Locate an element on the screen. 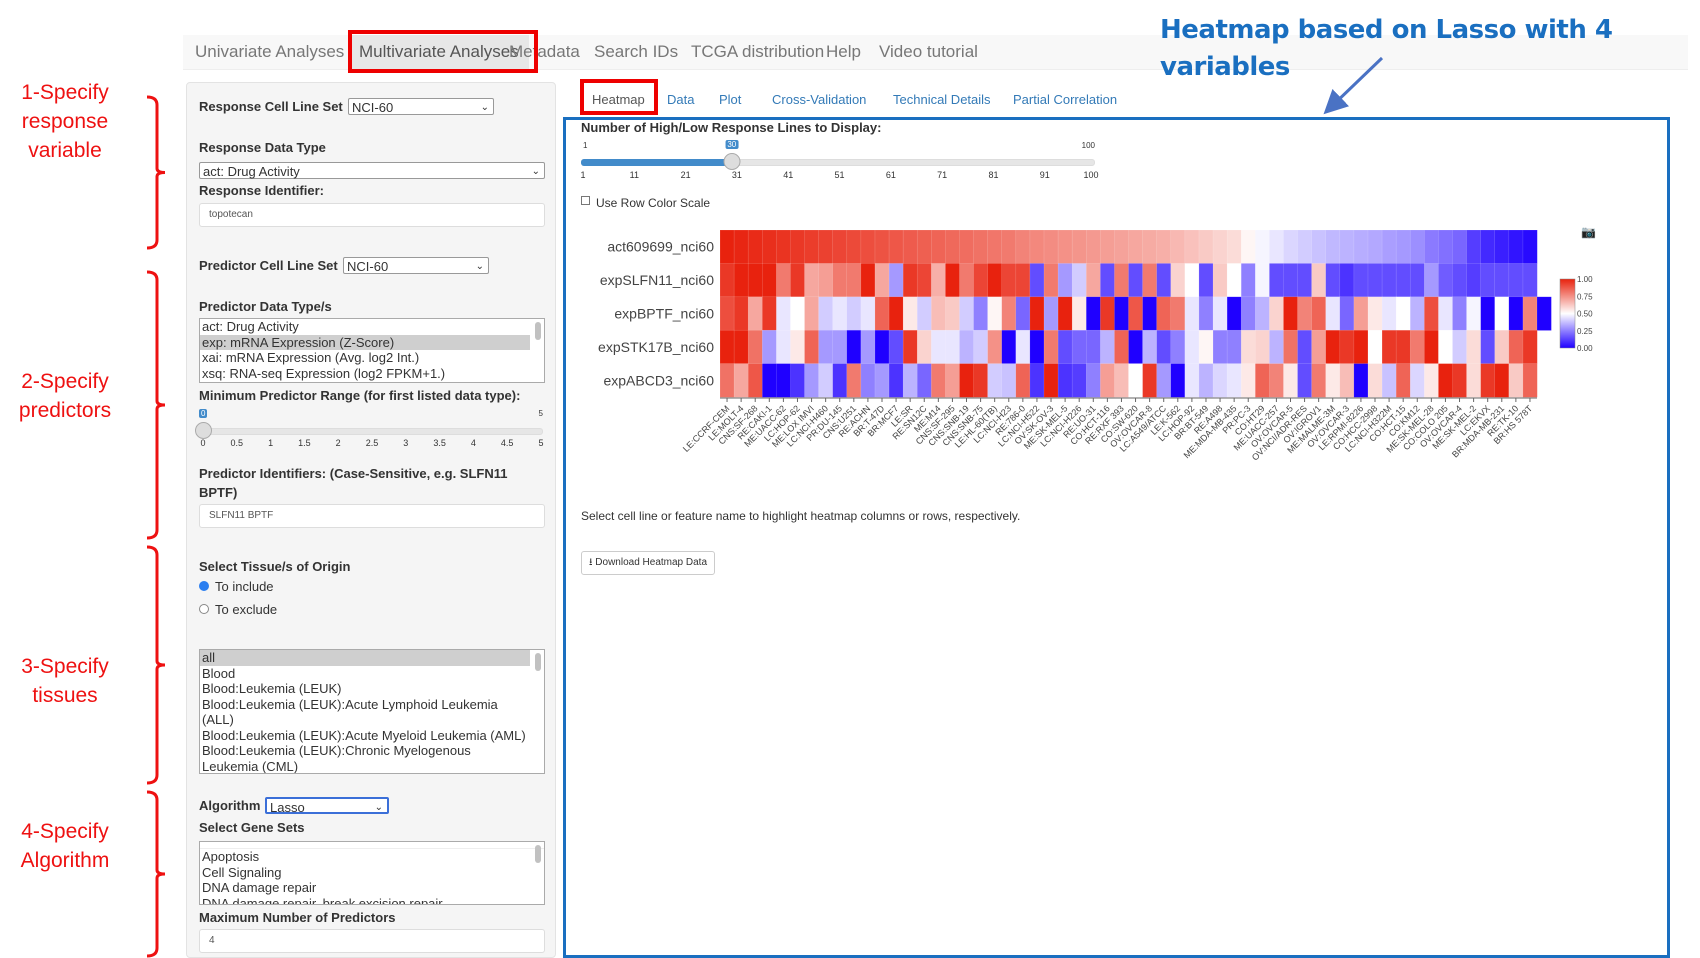 This screenshot has height=958, width=1700. list-option: Leukemia (CML) is located at coordinates (250, 766).